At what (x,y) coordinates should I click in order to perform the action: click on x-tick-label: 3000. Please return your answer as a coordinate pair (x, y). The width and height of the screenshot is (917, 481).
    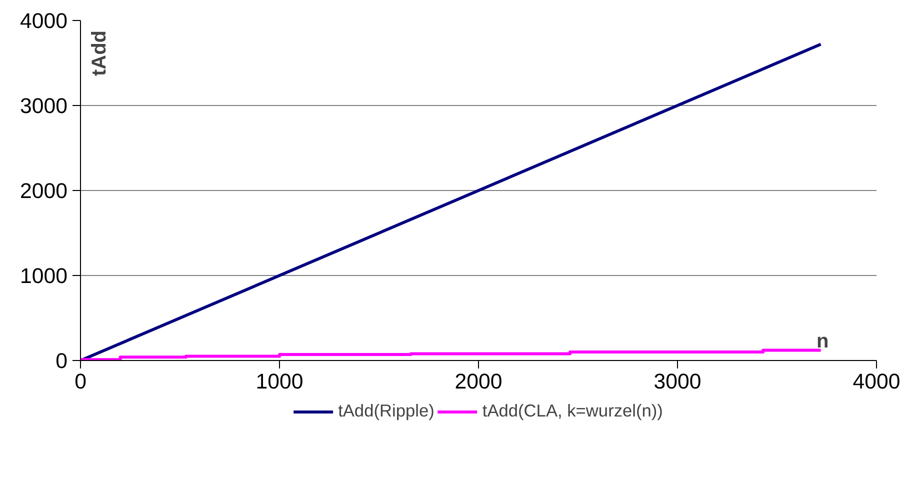
    Looking at the image, I should click on (678, 382).